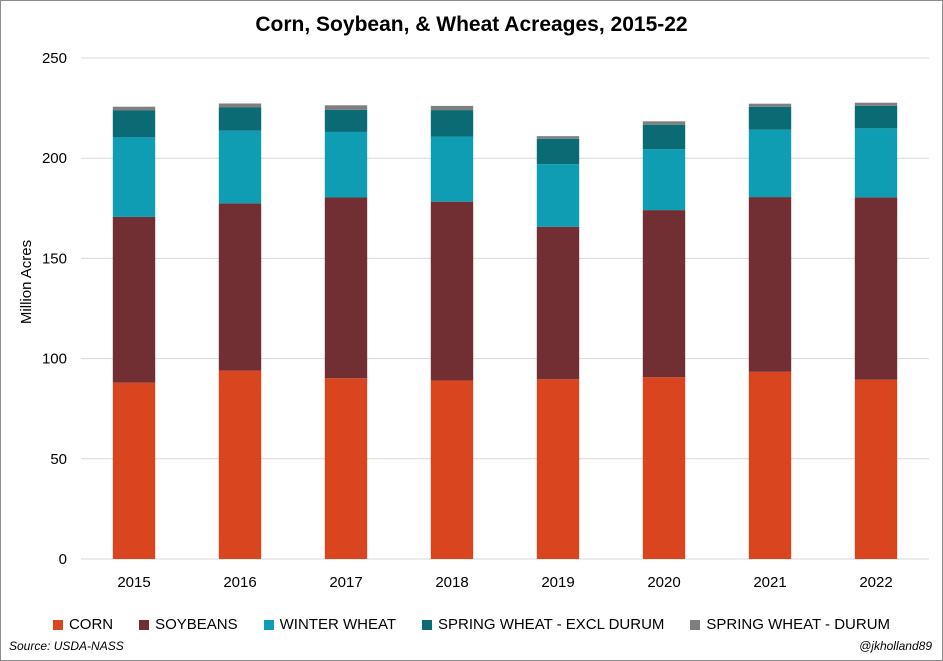 The width and height of the screenshot is (943, 661). Describe the element at coordinates (876, 104) in the screenshot. I see `bar-segment-spring-wheat-durum-2022` at that location.